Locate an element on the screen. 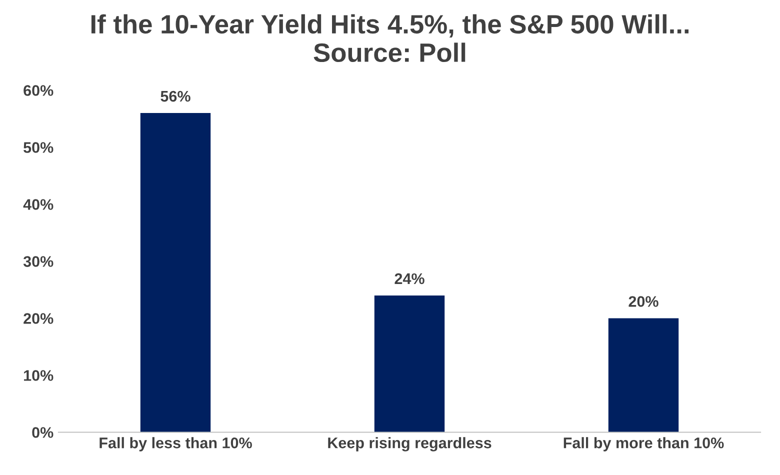 This screenshot has height=475, width=780. y-tick-label: 40% is located at coordinates (38, 204).